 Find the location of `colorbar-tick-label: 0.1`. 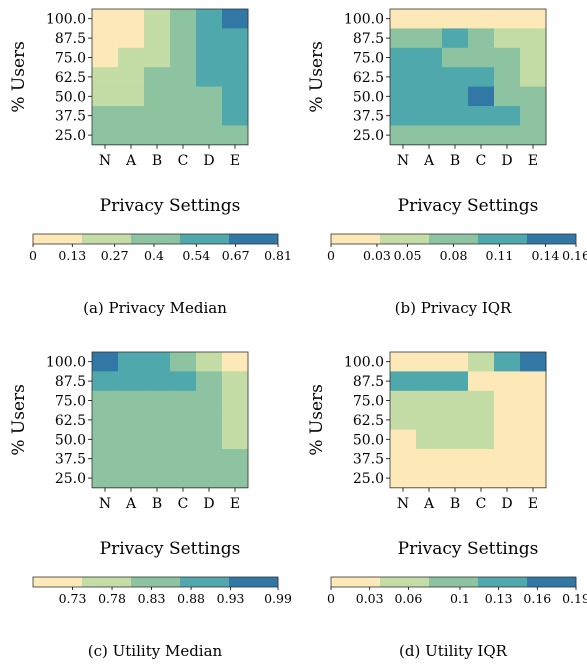

colorbar-tick-label: 0.1 is located at coordinates (460, 598).